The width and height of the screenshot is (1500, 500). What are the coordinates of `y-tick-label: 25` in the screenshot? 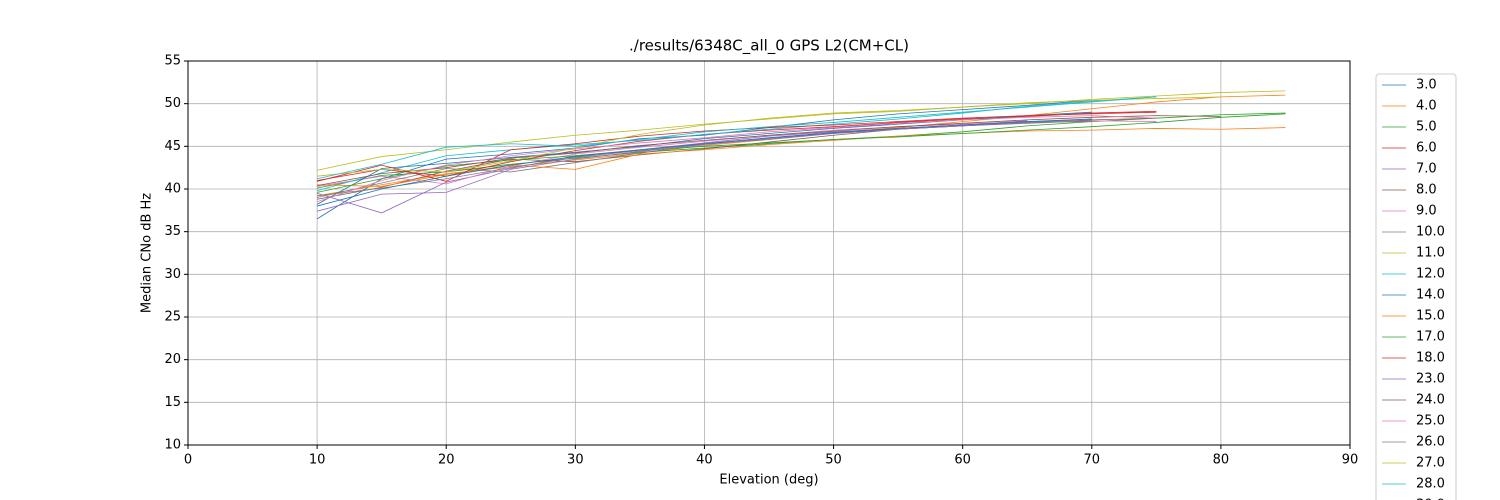 It's located at (172, 317).